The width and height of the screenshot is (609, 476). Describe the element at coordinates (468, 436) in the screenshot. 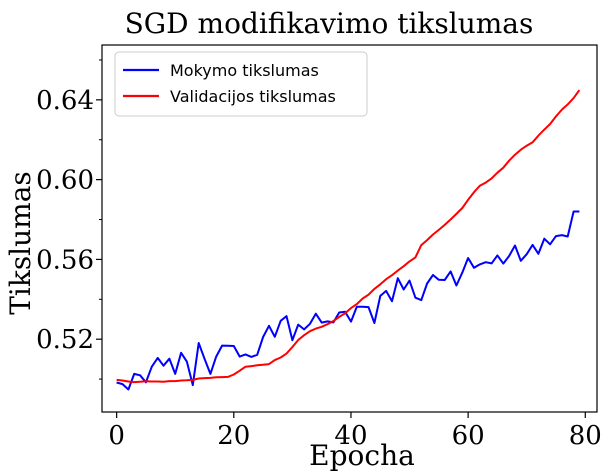

I see `x-tick-label: 60` at that location.